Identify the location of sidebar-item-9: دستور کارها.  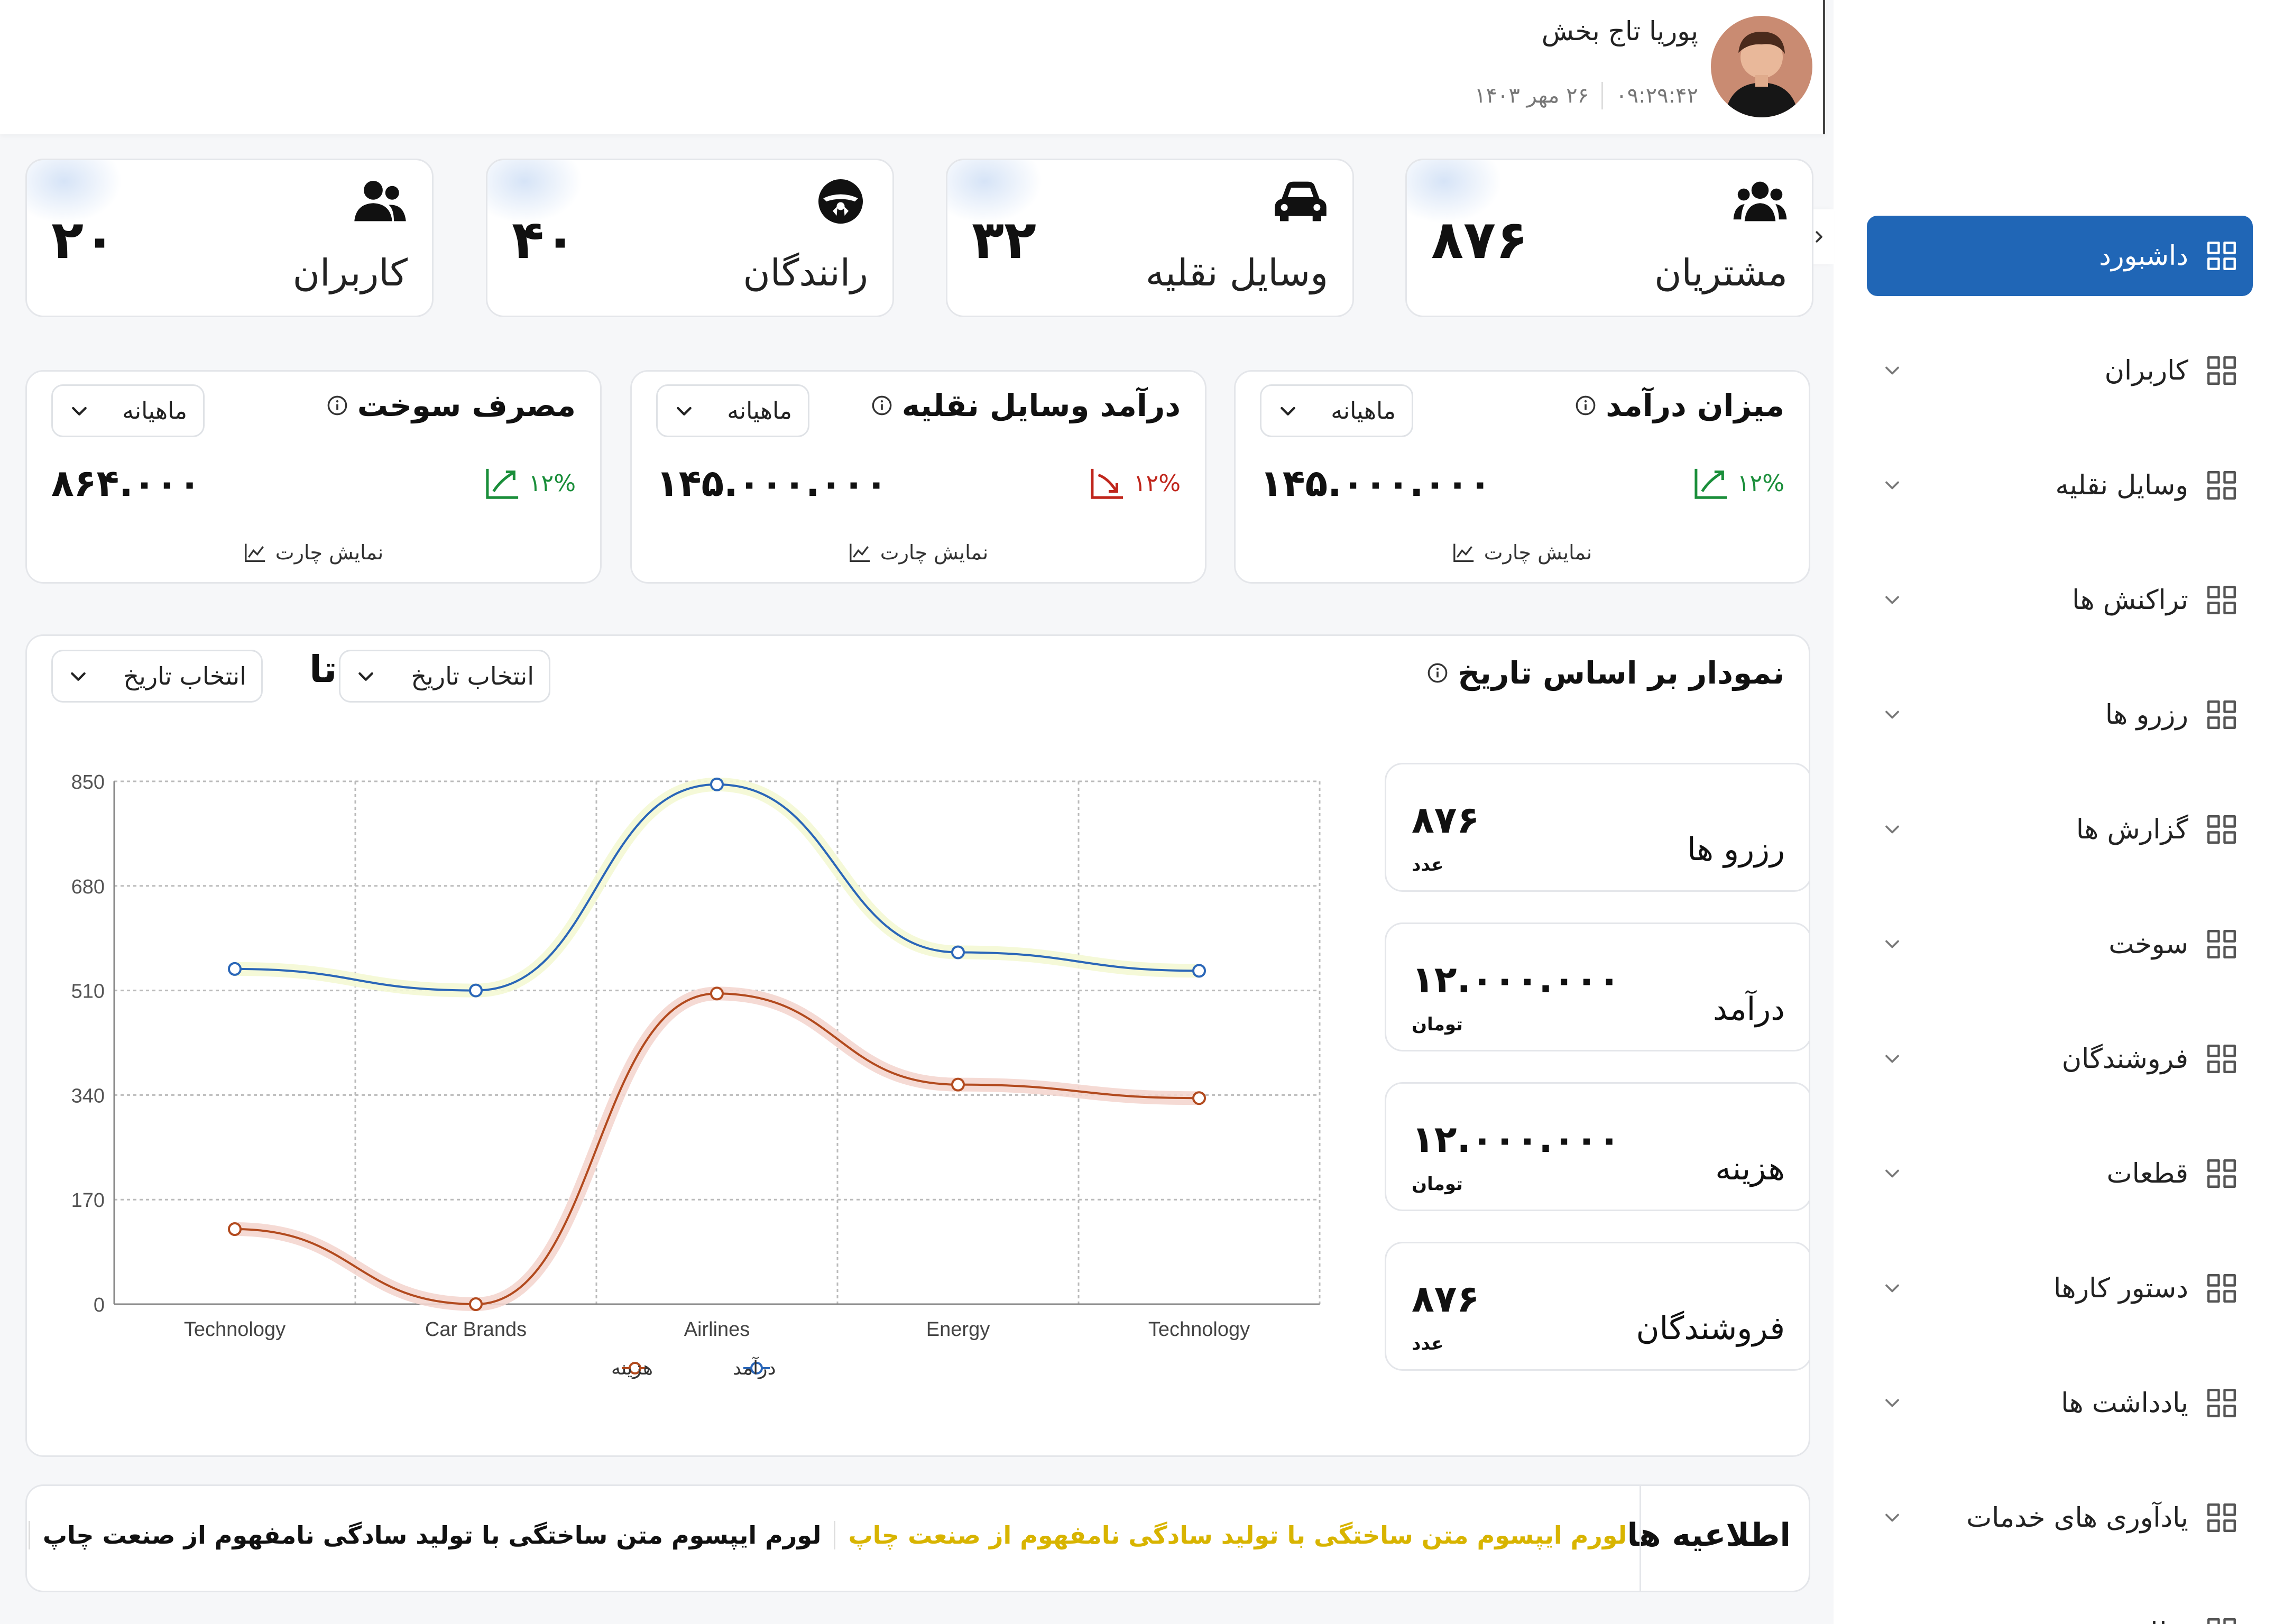
(2060, 1288).